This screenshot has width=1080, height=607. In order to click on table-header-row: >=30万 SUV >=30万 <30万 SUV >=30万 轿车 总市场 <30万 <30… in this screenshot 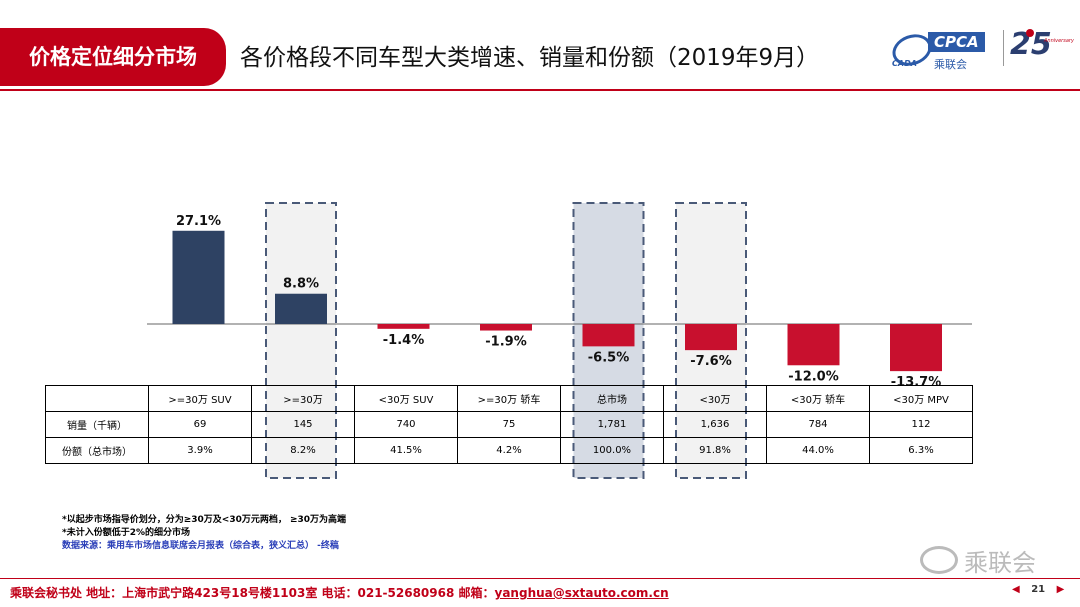, I will do `click(509, 398)`.